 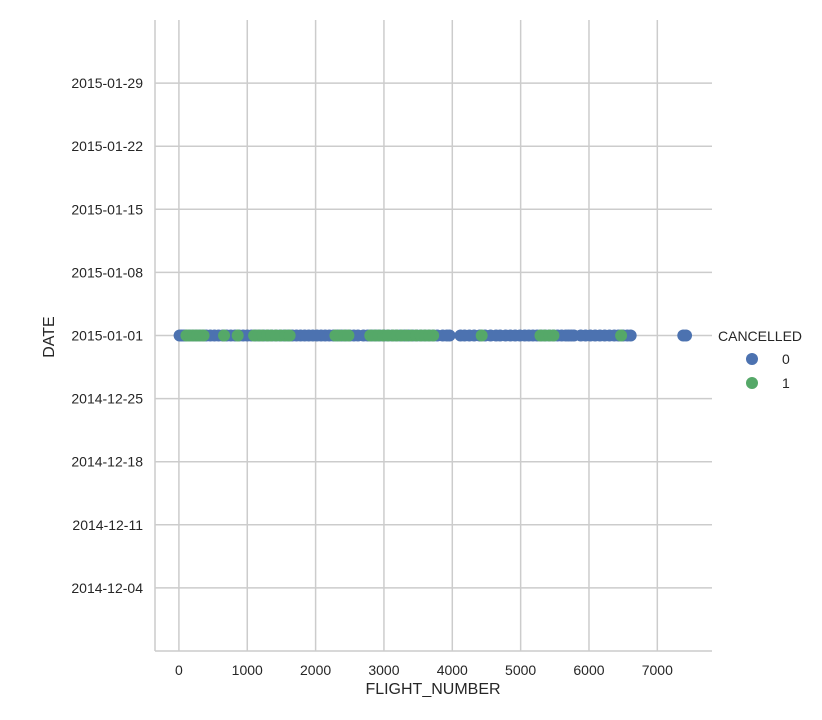 I want to click on y-tick-label: 2015-01-22, so click(x=107, y=146).